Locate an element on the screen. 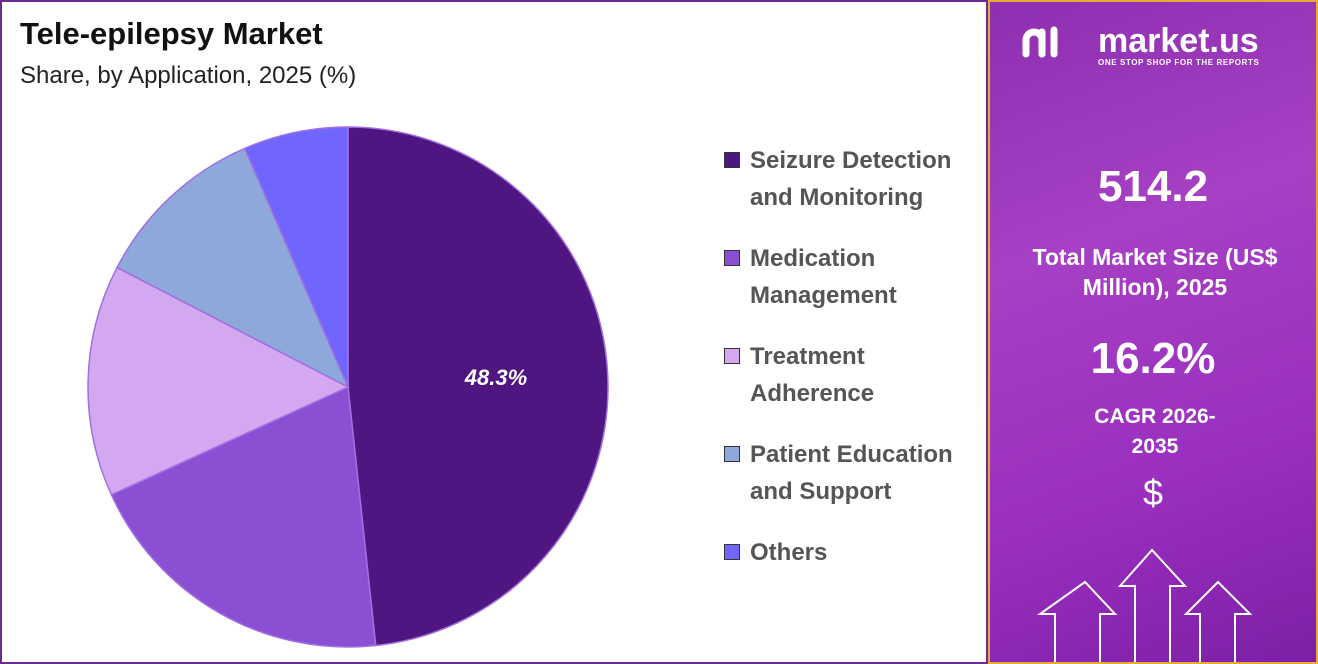 The image size is (1318, 664). brand: market.us is located at coordinates (1178, 41).